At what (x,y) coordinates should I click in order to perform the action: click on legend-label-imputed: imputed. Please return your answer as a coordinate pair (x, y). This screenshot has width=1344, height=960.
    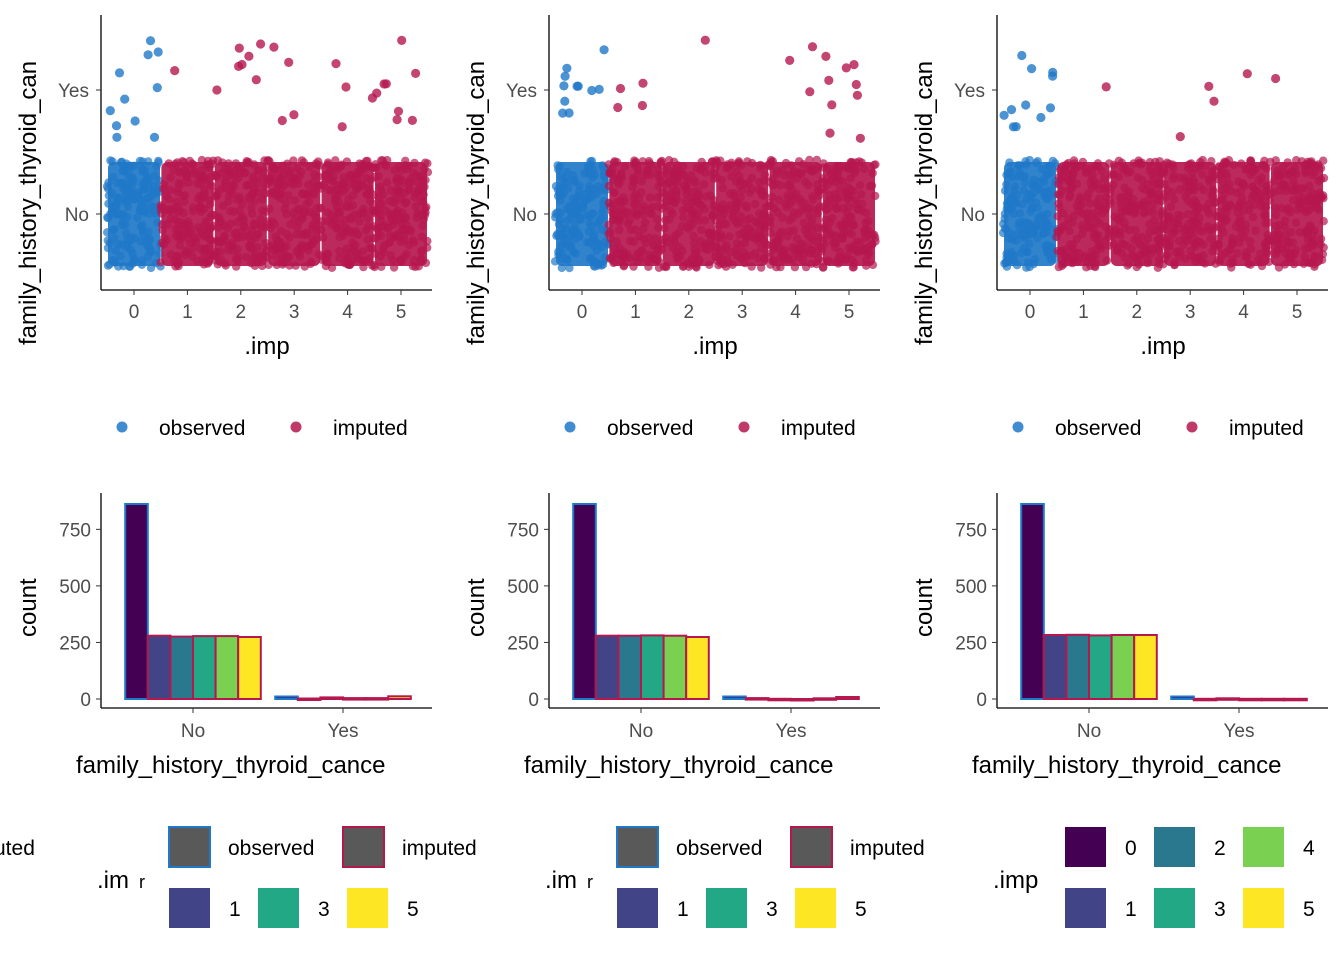
    Looking at the image, I should click on (370, 428).